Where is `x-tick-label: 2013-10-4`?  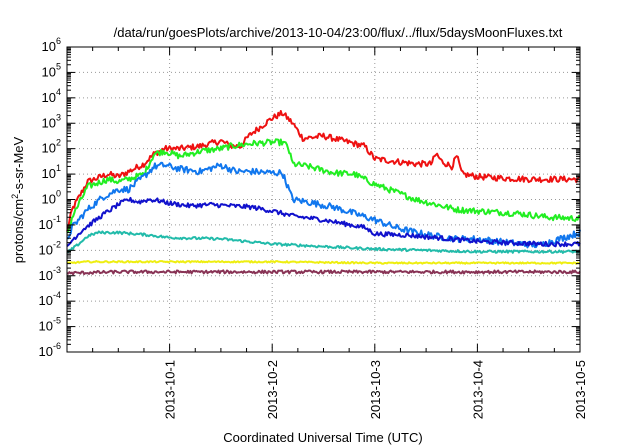
x-tick-label: 2013-10-4 is located at coordinates (477, 389).